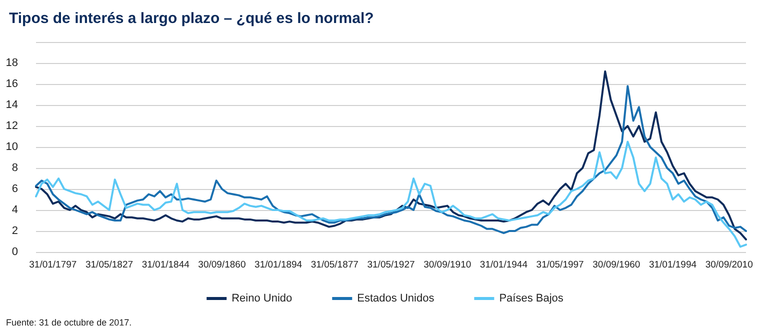 The image size is (770, 333). What do you see at coordinates (504, 265) in the screenshot?
I see `x-tick-label: 31/01/1944` at bounding box center [504, 265].